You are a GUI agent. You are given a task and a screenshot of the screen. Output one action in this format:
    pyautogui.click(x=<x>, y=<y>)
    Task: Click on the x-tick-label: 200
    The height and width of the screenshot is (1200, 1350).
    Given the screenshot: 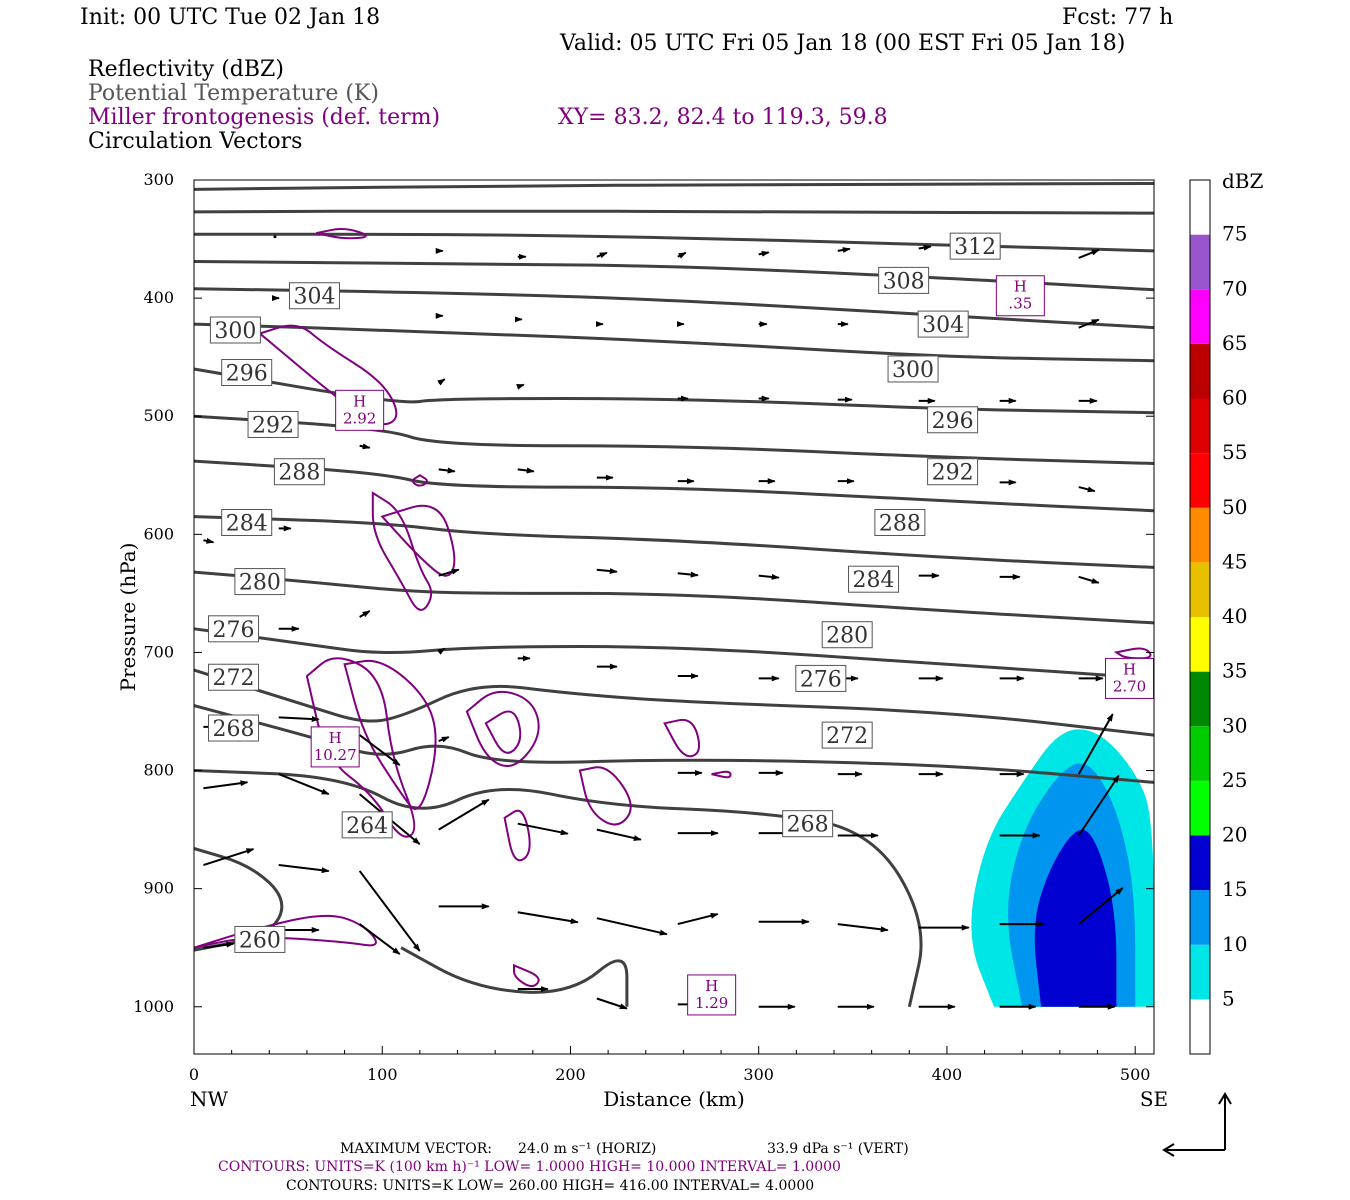 What is the action you would take?
    pyautogui.click(x=570, y=1074)
    